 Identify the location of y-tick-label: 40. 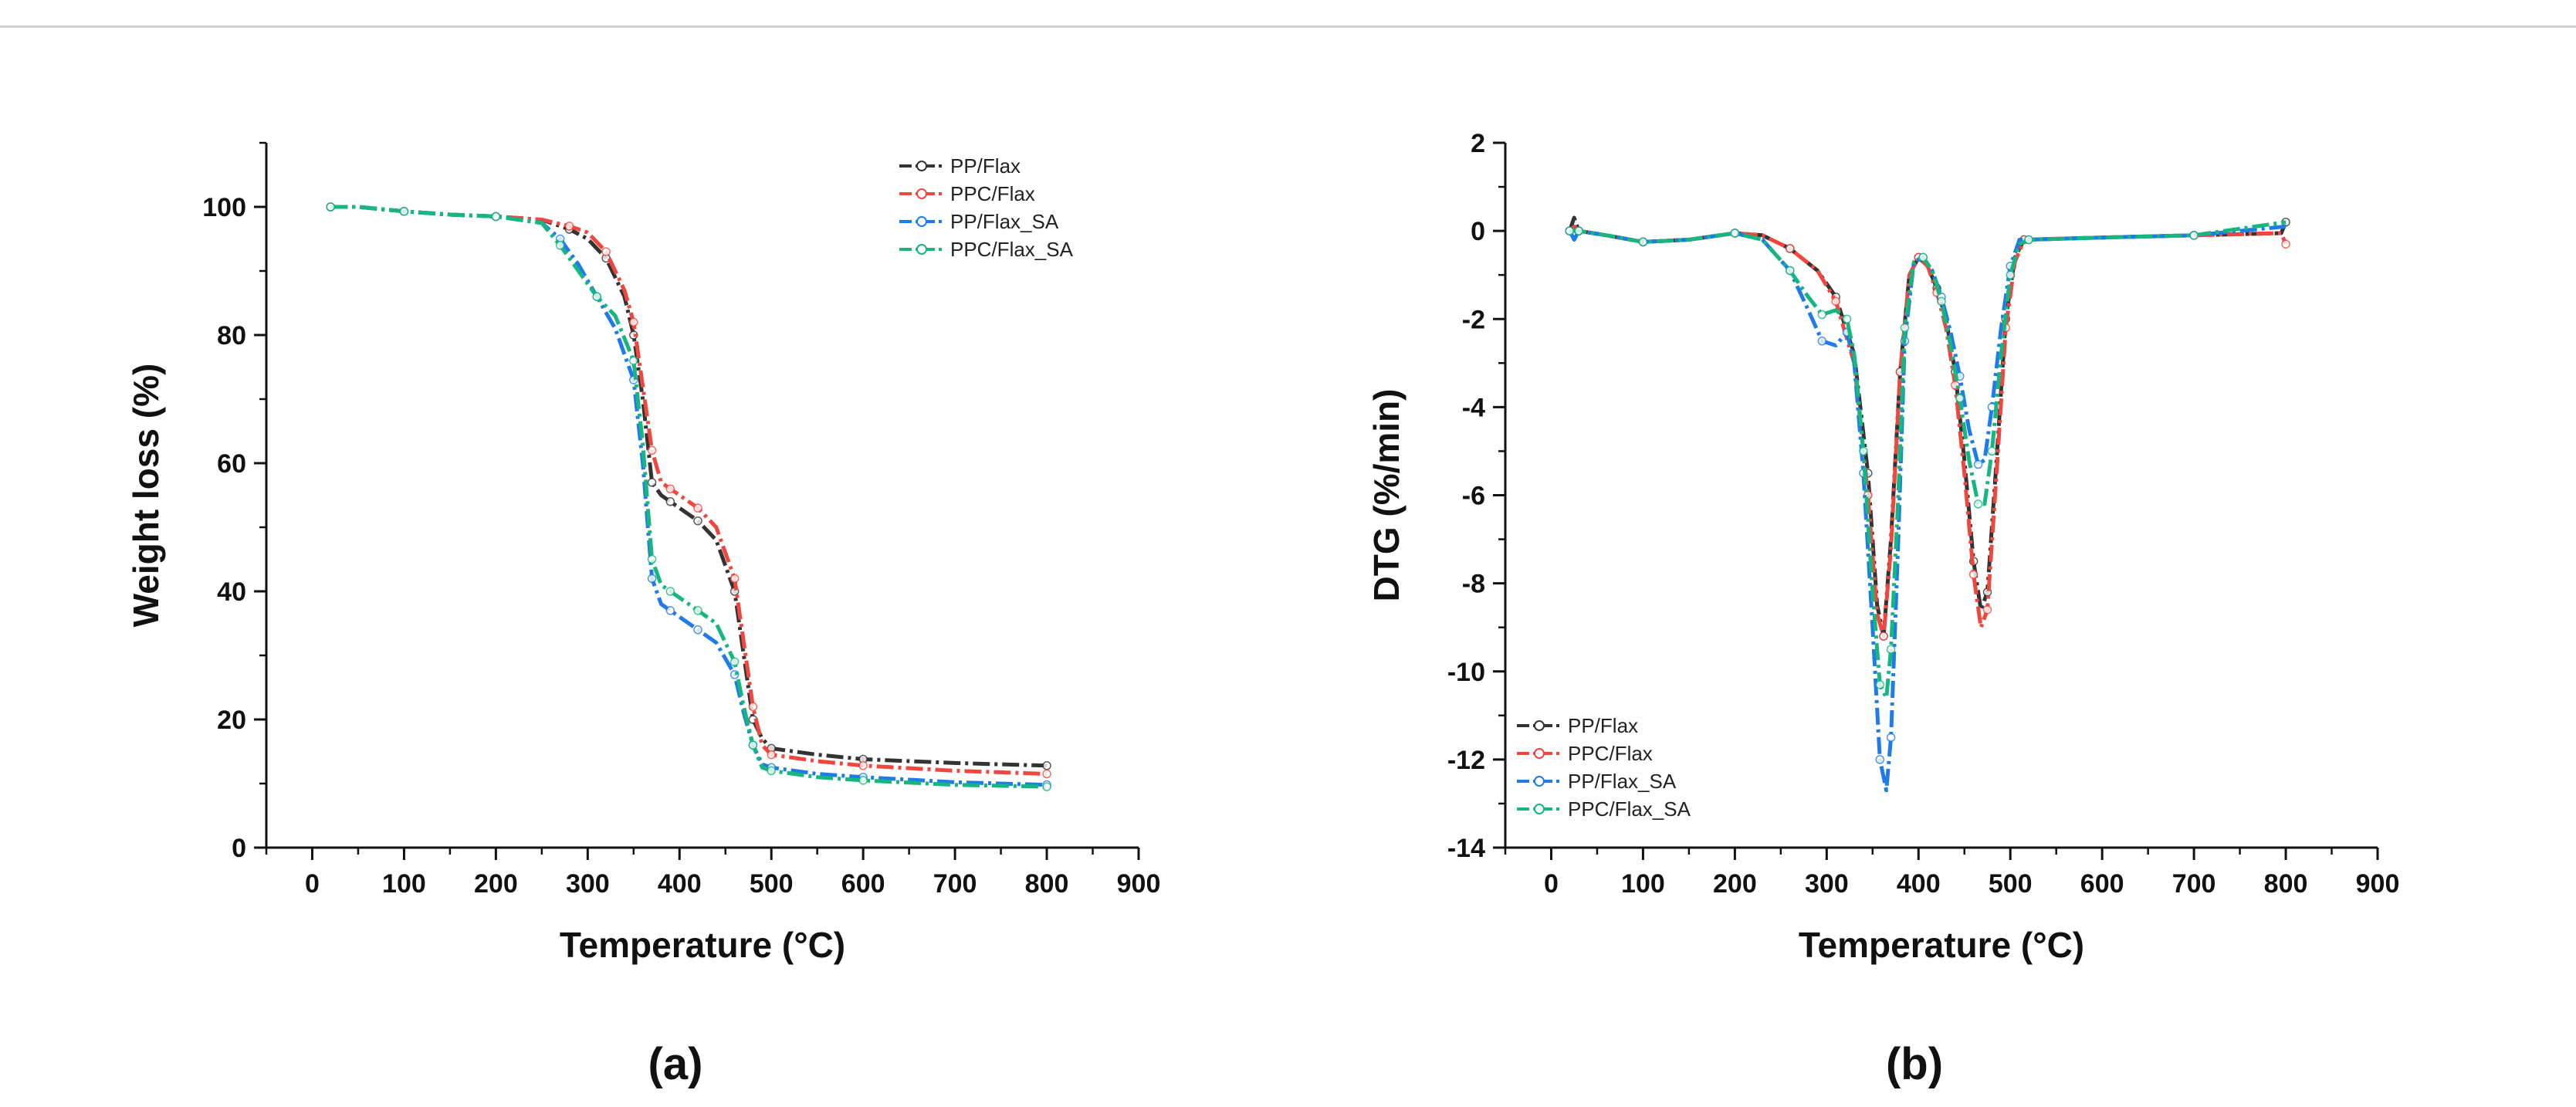
(231, 592).